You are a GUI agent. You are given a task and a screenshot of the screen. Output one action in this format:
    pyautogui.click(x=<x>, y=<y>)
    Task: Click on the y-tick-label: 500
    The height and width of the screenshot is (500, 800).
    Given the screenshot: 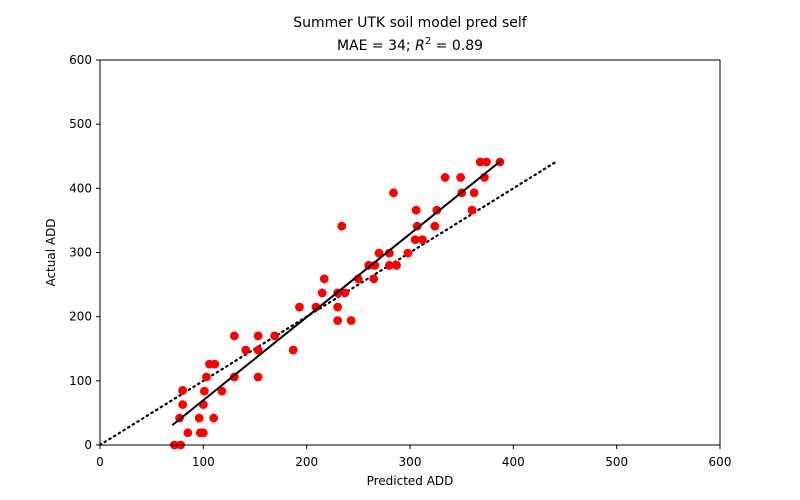 What is the action you would take?
    pyautogui.click(x=80, y=124)
    